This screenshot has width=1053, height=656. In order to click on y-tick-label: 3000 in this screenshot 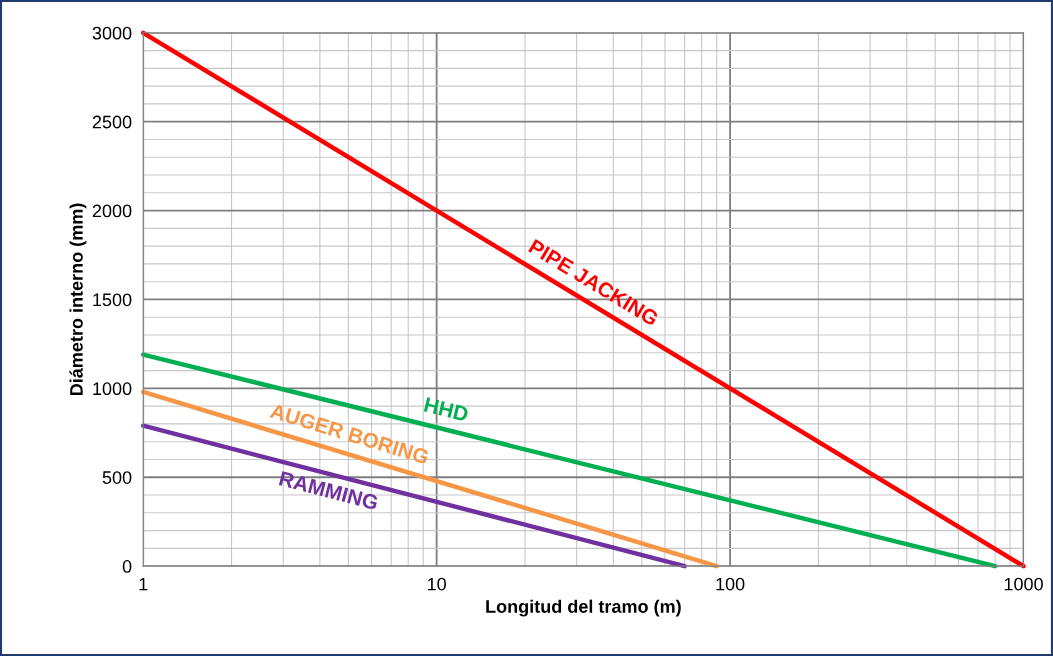, I will do `click(112, 33)`.